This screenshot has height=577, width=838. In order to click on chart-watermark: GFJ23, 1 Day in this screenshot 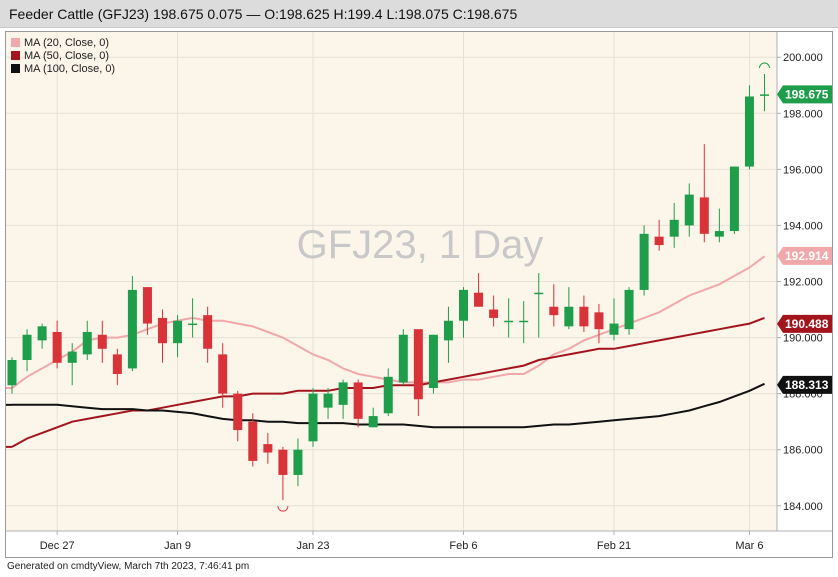, I will do `click(420, 245)`.